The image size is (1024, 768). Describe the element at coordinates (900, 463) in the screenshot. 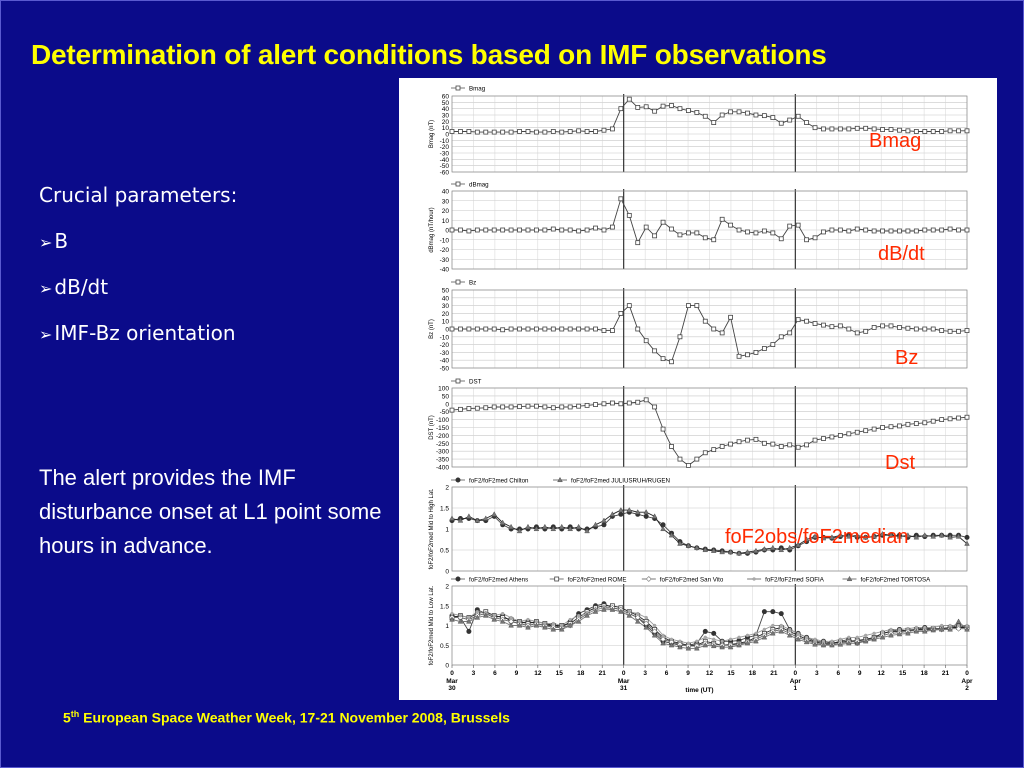

I see `label-dst: Dst` at that location.